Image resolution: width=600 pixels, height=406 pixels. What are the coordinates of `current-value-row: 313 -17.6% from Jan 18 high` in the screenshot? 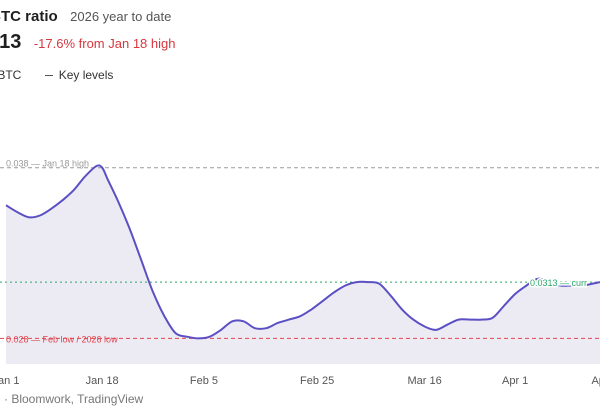 It's located at (87, 42).